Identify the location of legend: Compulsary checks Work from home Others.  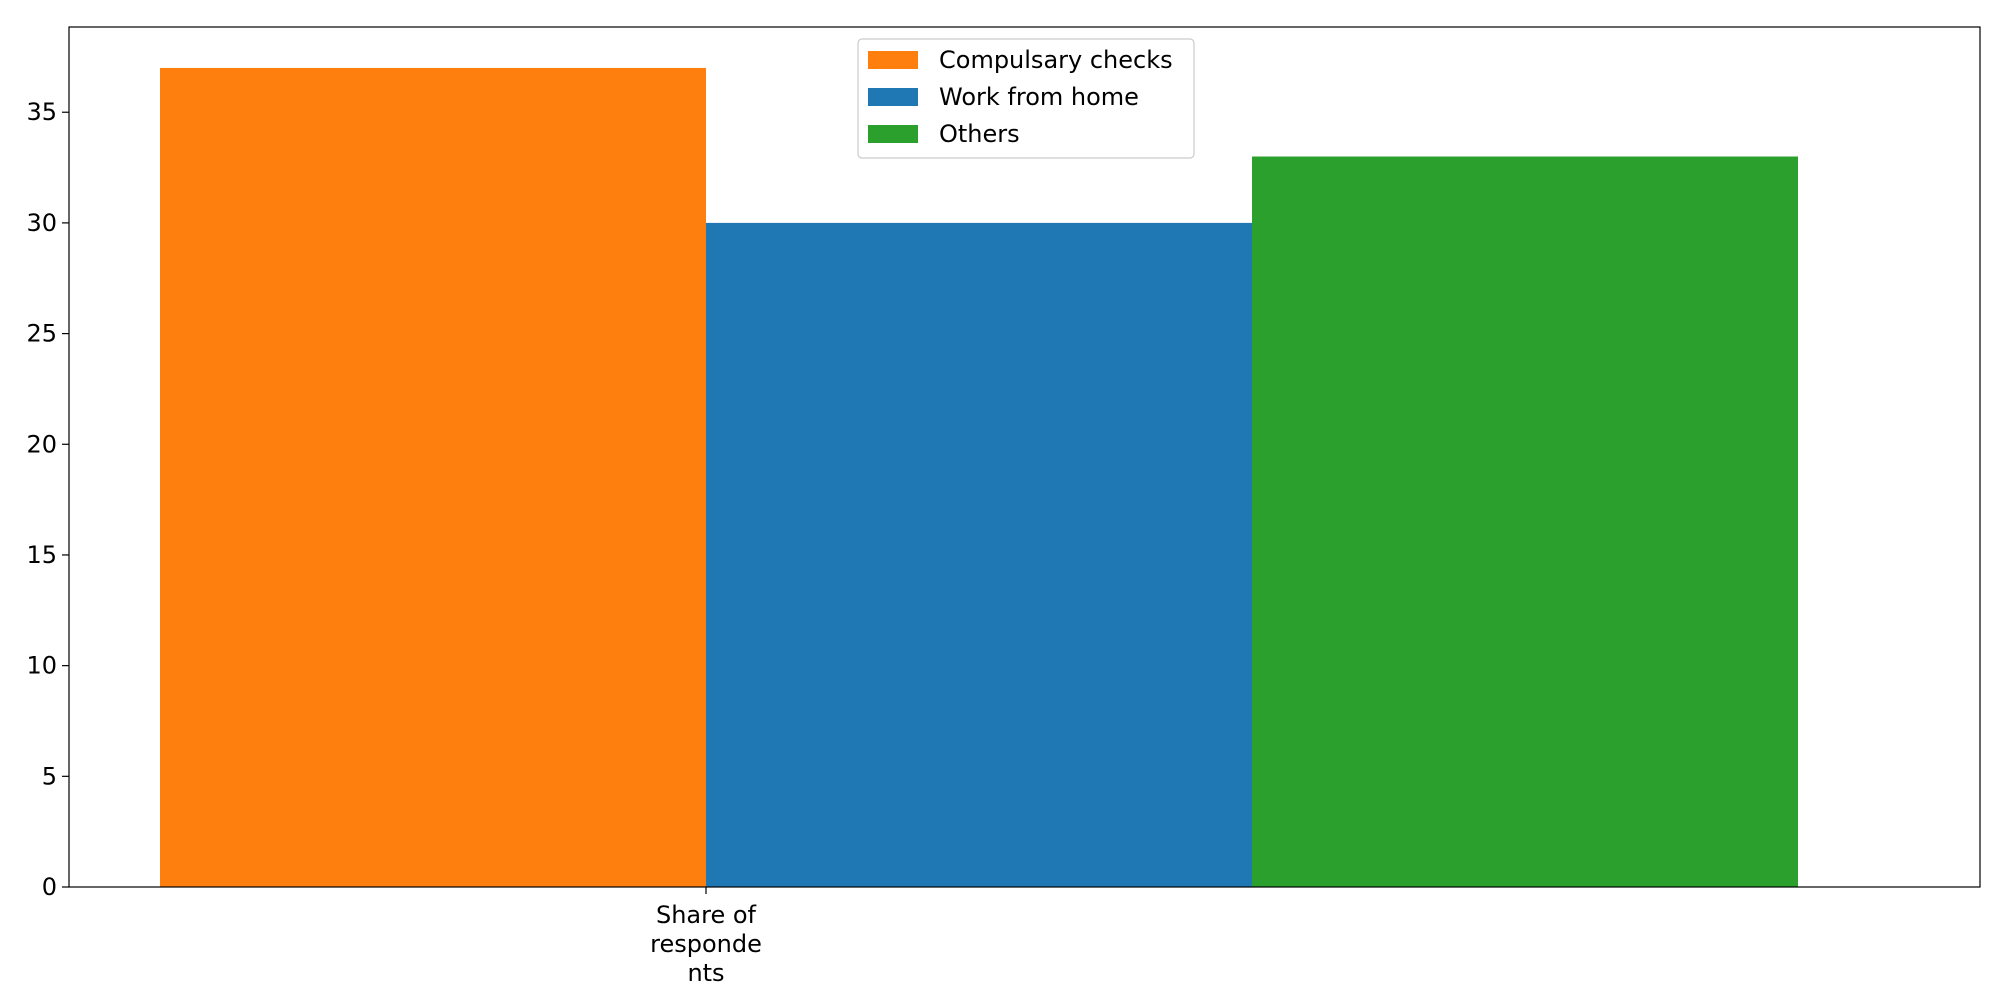
(1026, 98).